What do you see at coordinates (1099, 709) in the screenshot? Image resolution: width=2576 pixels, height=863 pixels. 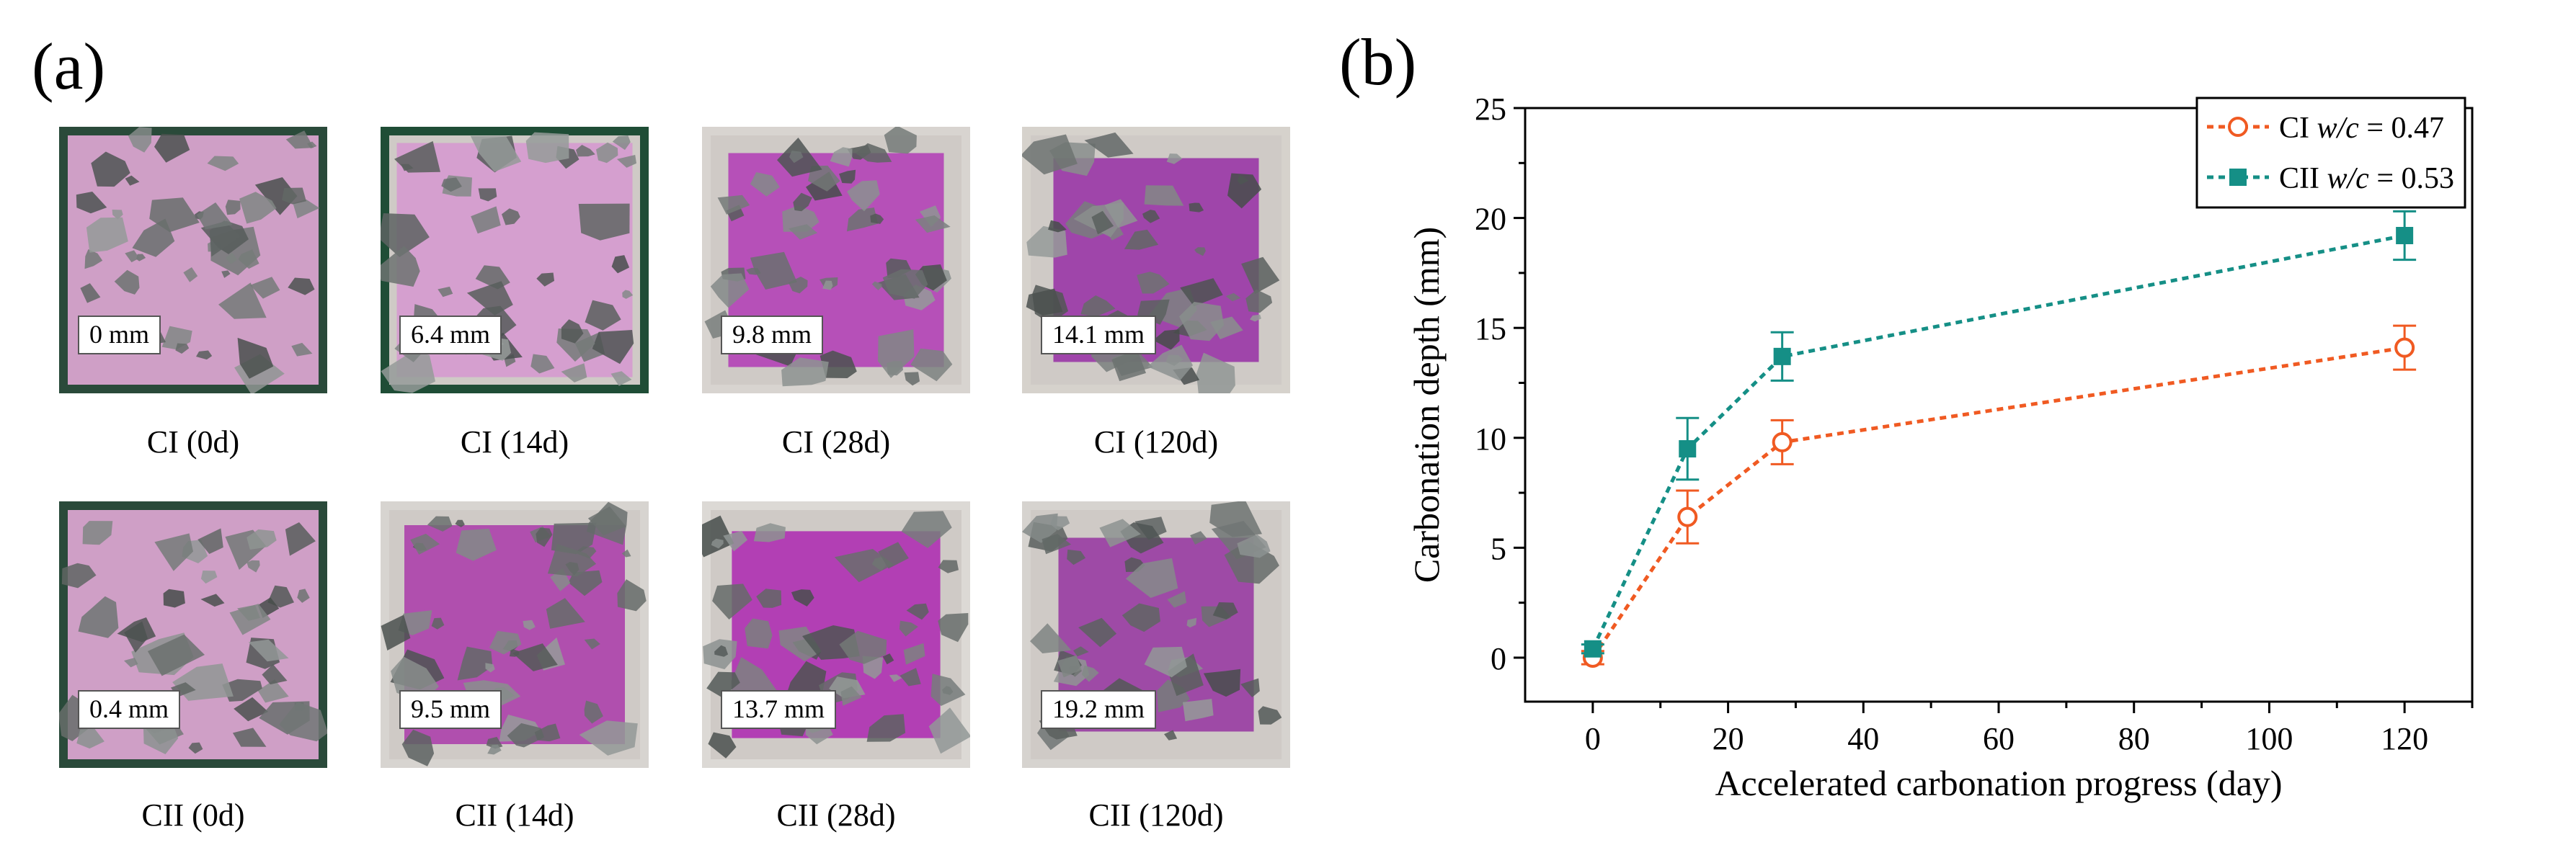 I see `depth-label: 19.2 mm` at bounding box center [1099, 709].